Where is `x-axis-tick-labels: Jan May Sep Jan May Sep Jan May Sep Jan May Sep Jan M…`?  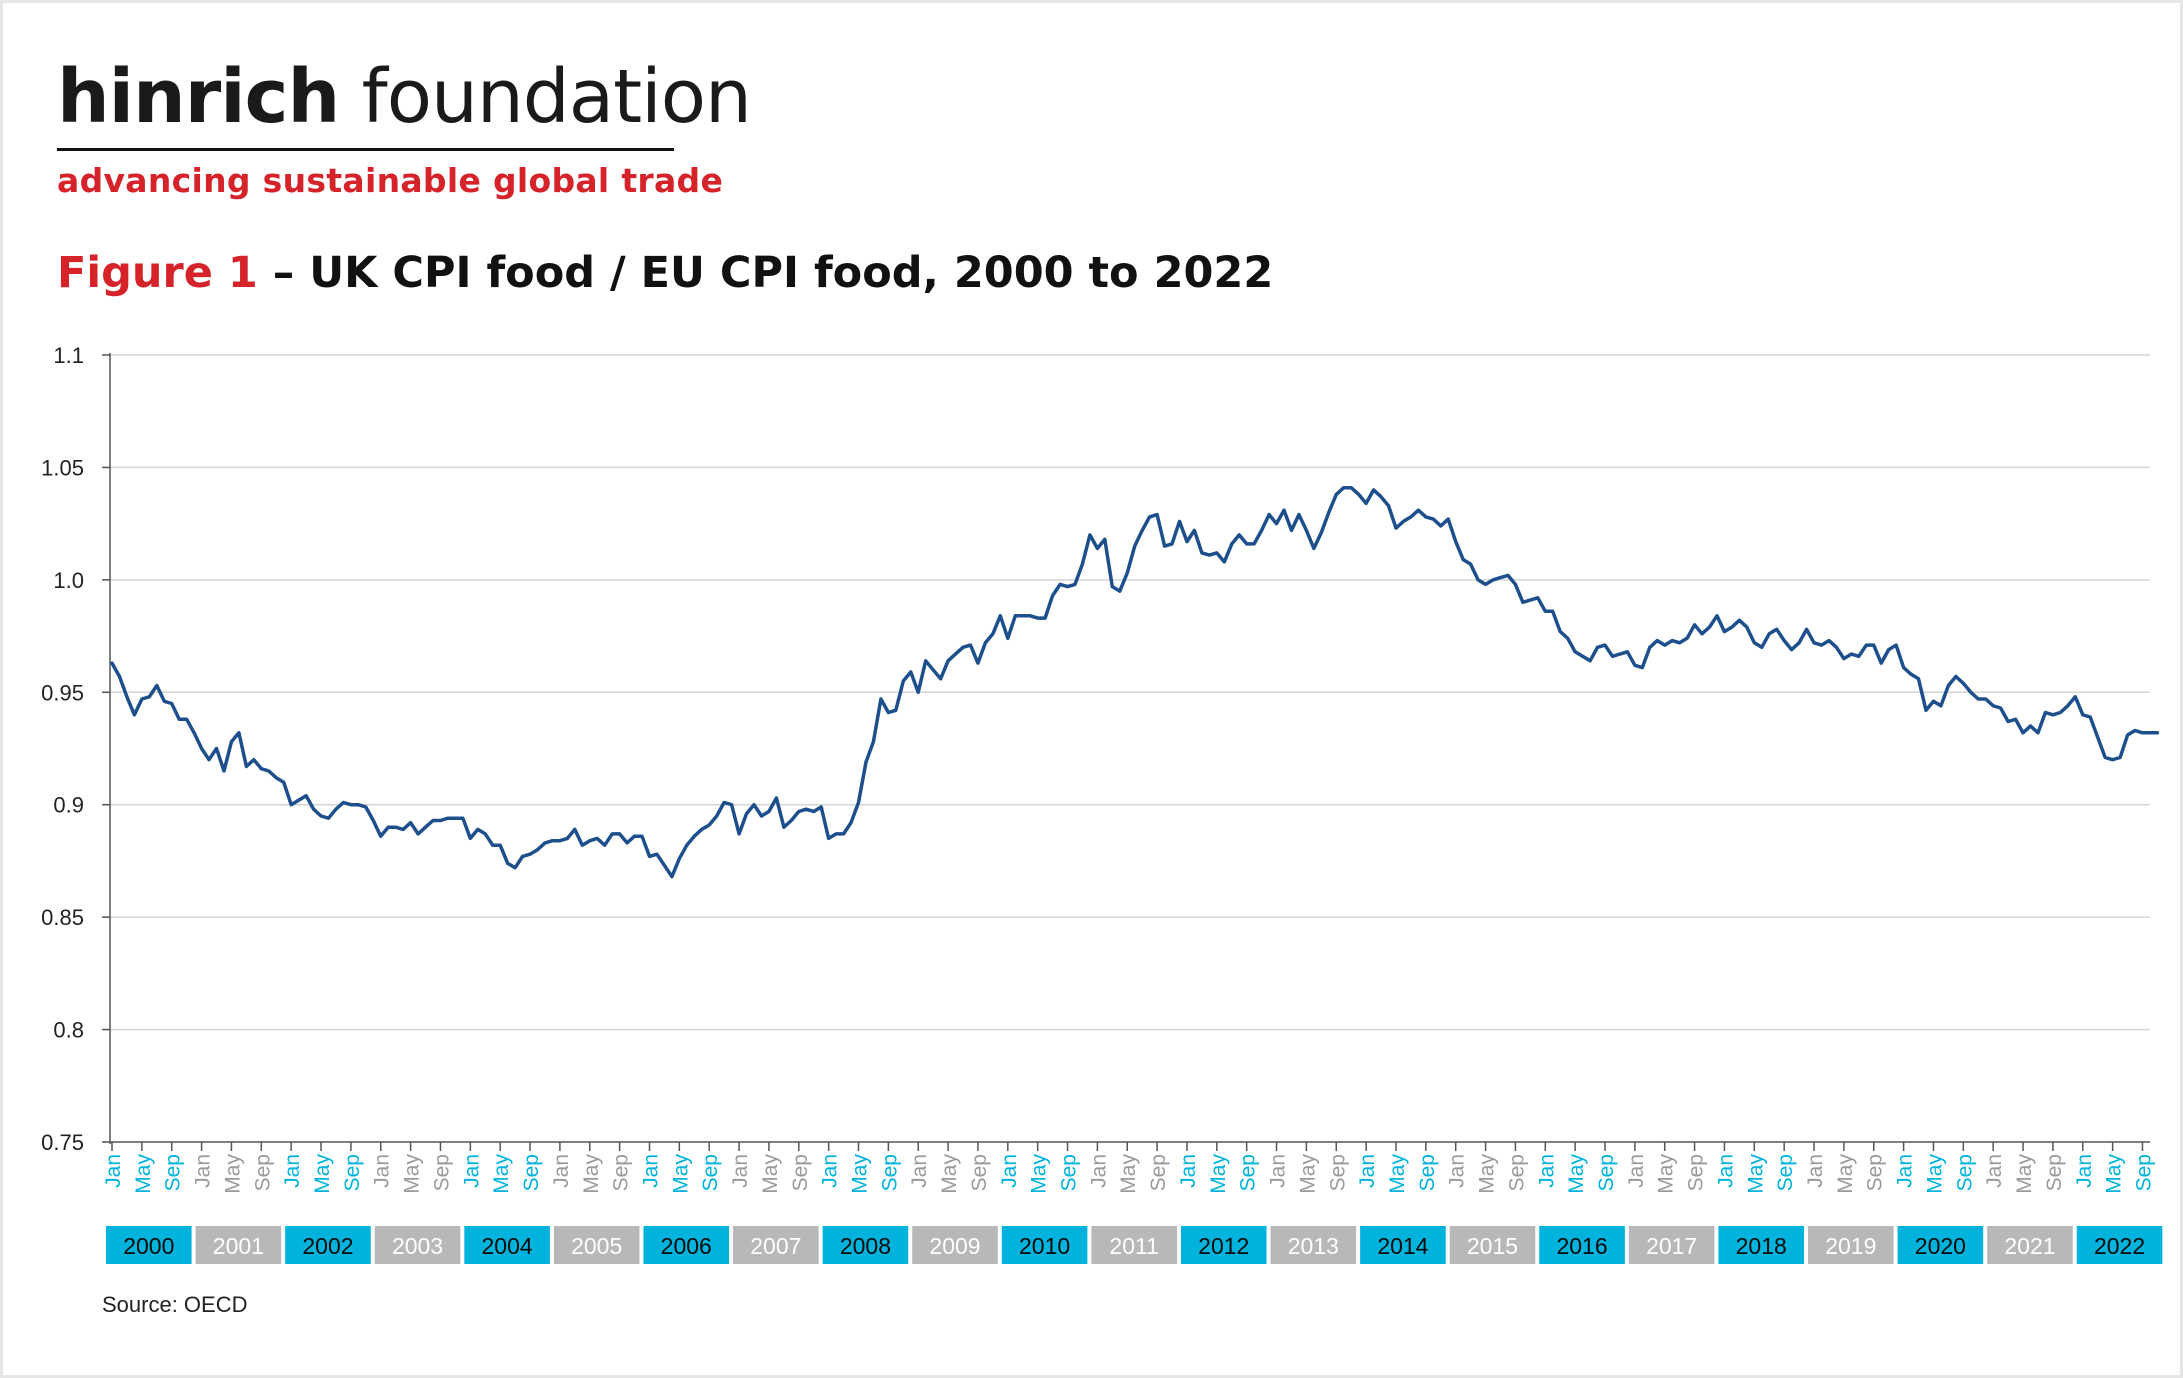
x-axis-tick-labels: Jan May Sep Jan May Sep Jan May Sep Jan May Sep Jan M… is located at coordinates (1128, 1174).